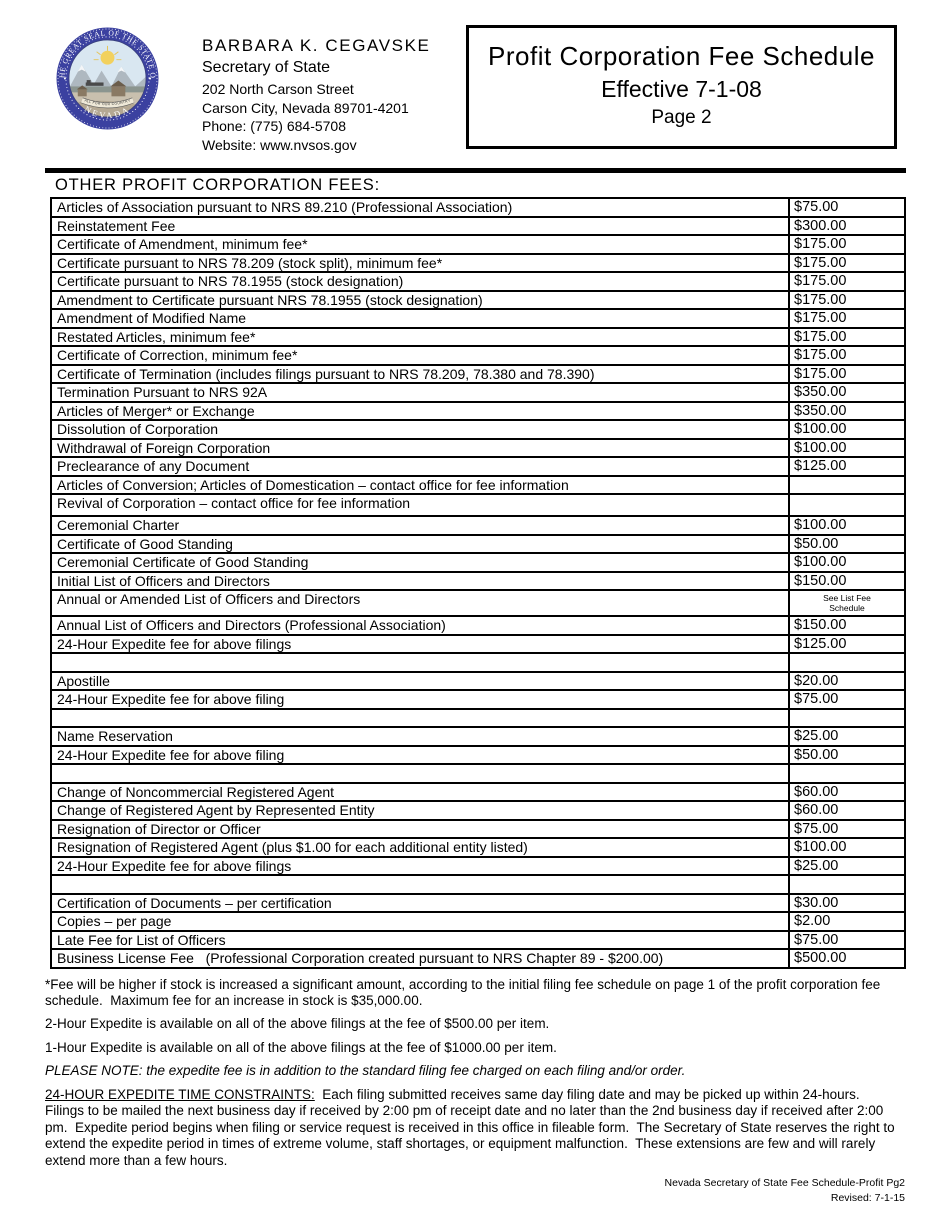 This screenshot has height=1230, width=950. Describe the element at coordinates (420, 392) in the screenshot. I see `fee-item-label: Termination Pursuant to NRS 92A` at that location.